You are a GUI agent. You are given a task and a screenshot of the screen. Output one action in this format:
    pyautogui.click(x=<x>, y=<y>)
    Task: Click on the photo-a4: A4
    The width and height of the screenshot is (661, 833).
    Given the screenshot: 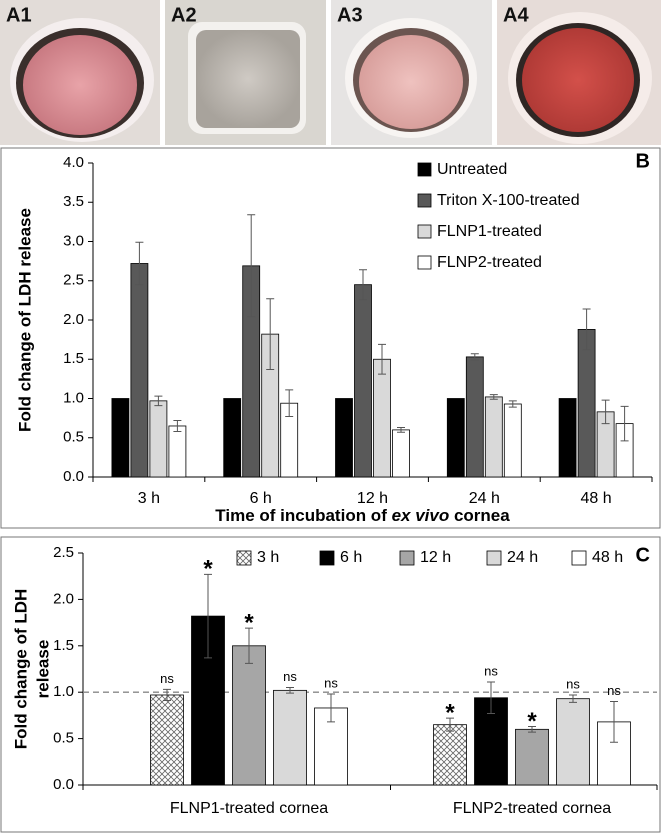 What is the action you would take?
    pyautogui.click(x=579, y=72)
    